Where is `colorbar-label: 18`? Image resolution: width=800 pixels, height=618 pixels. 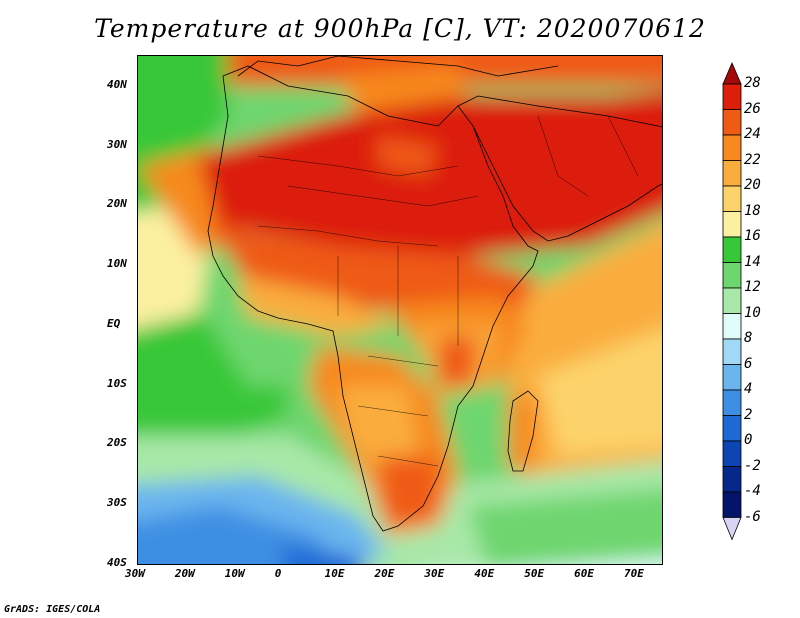
colorbar-label: 18 is located at coordinates (752, 210).